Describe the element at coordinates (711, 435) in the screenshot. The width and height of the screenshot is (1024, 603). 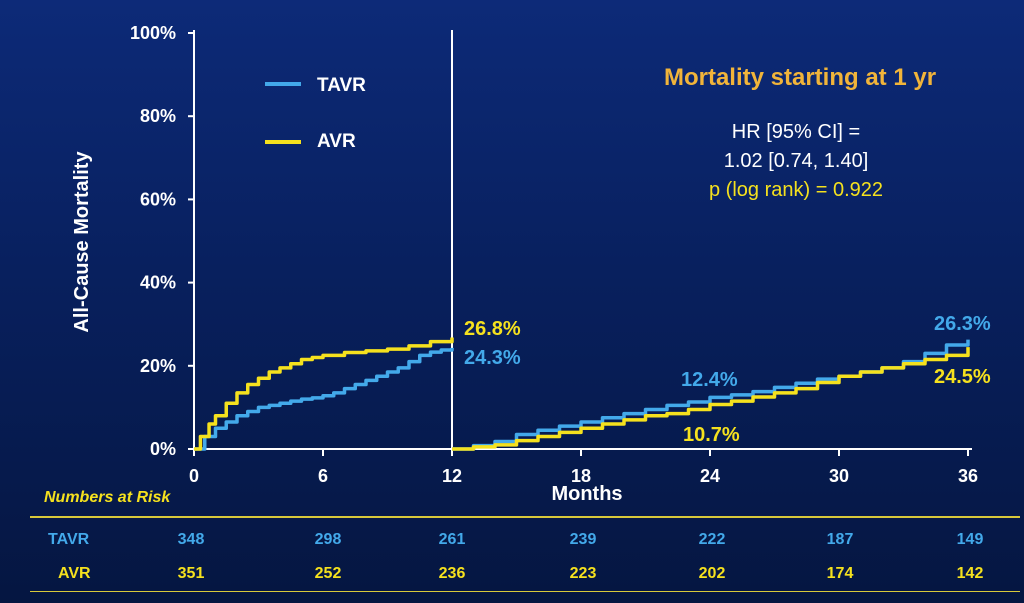
I see `avr-24mo-value: 10.7%` at that location.